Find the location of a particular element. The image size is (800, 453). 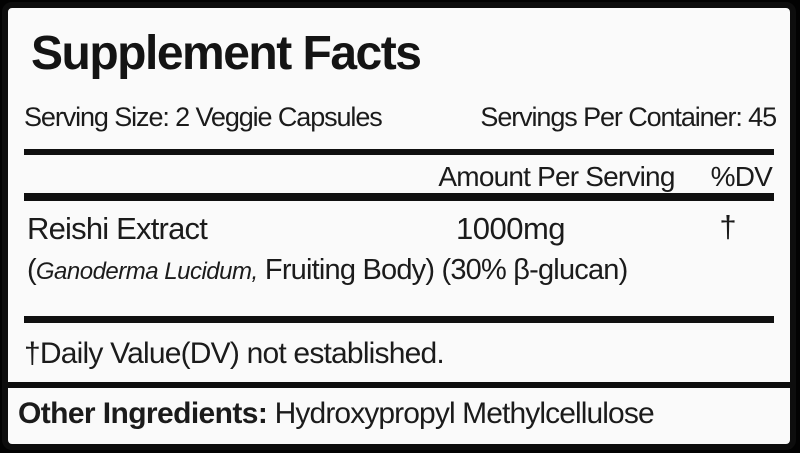

ingredient-name: Reishi Extract is located at coordinates (117, 228).